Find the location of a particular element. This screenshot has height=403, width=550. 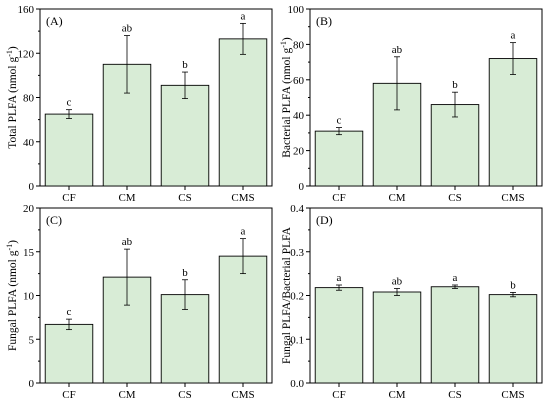

y-tick-label: 0.4 is located at coordinates (297, 209).